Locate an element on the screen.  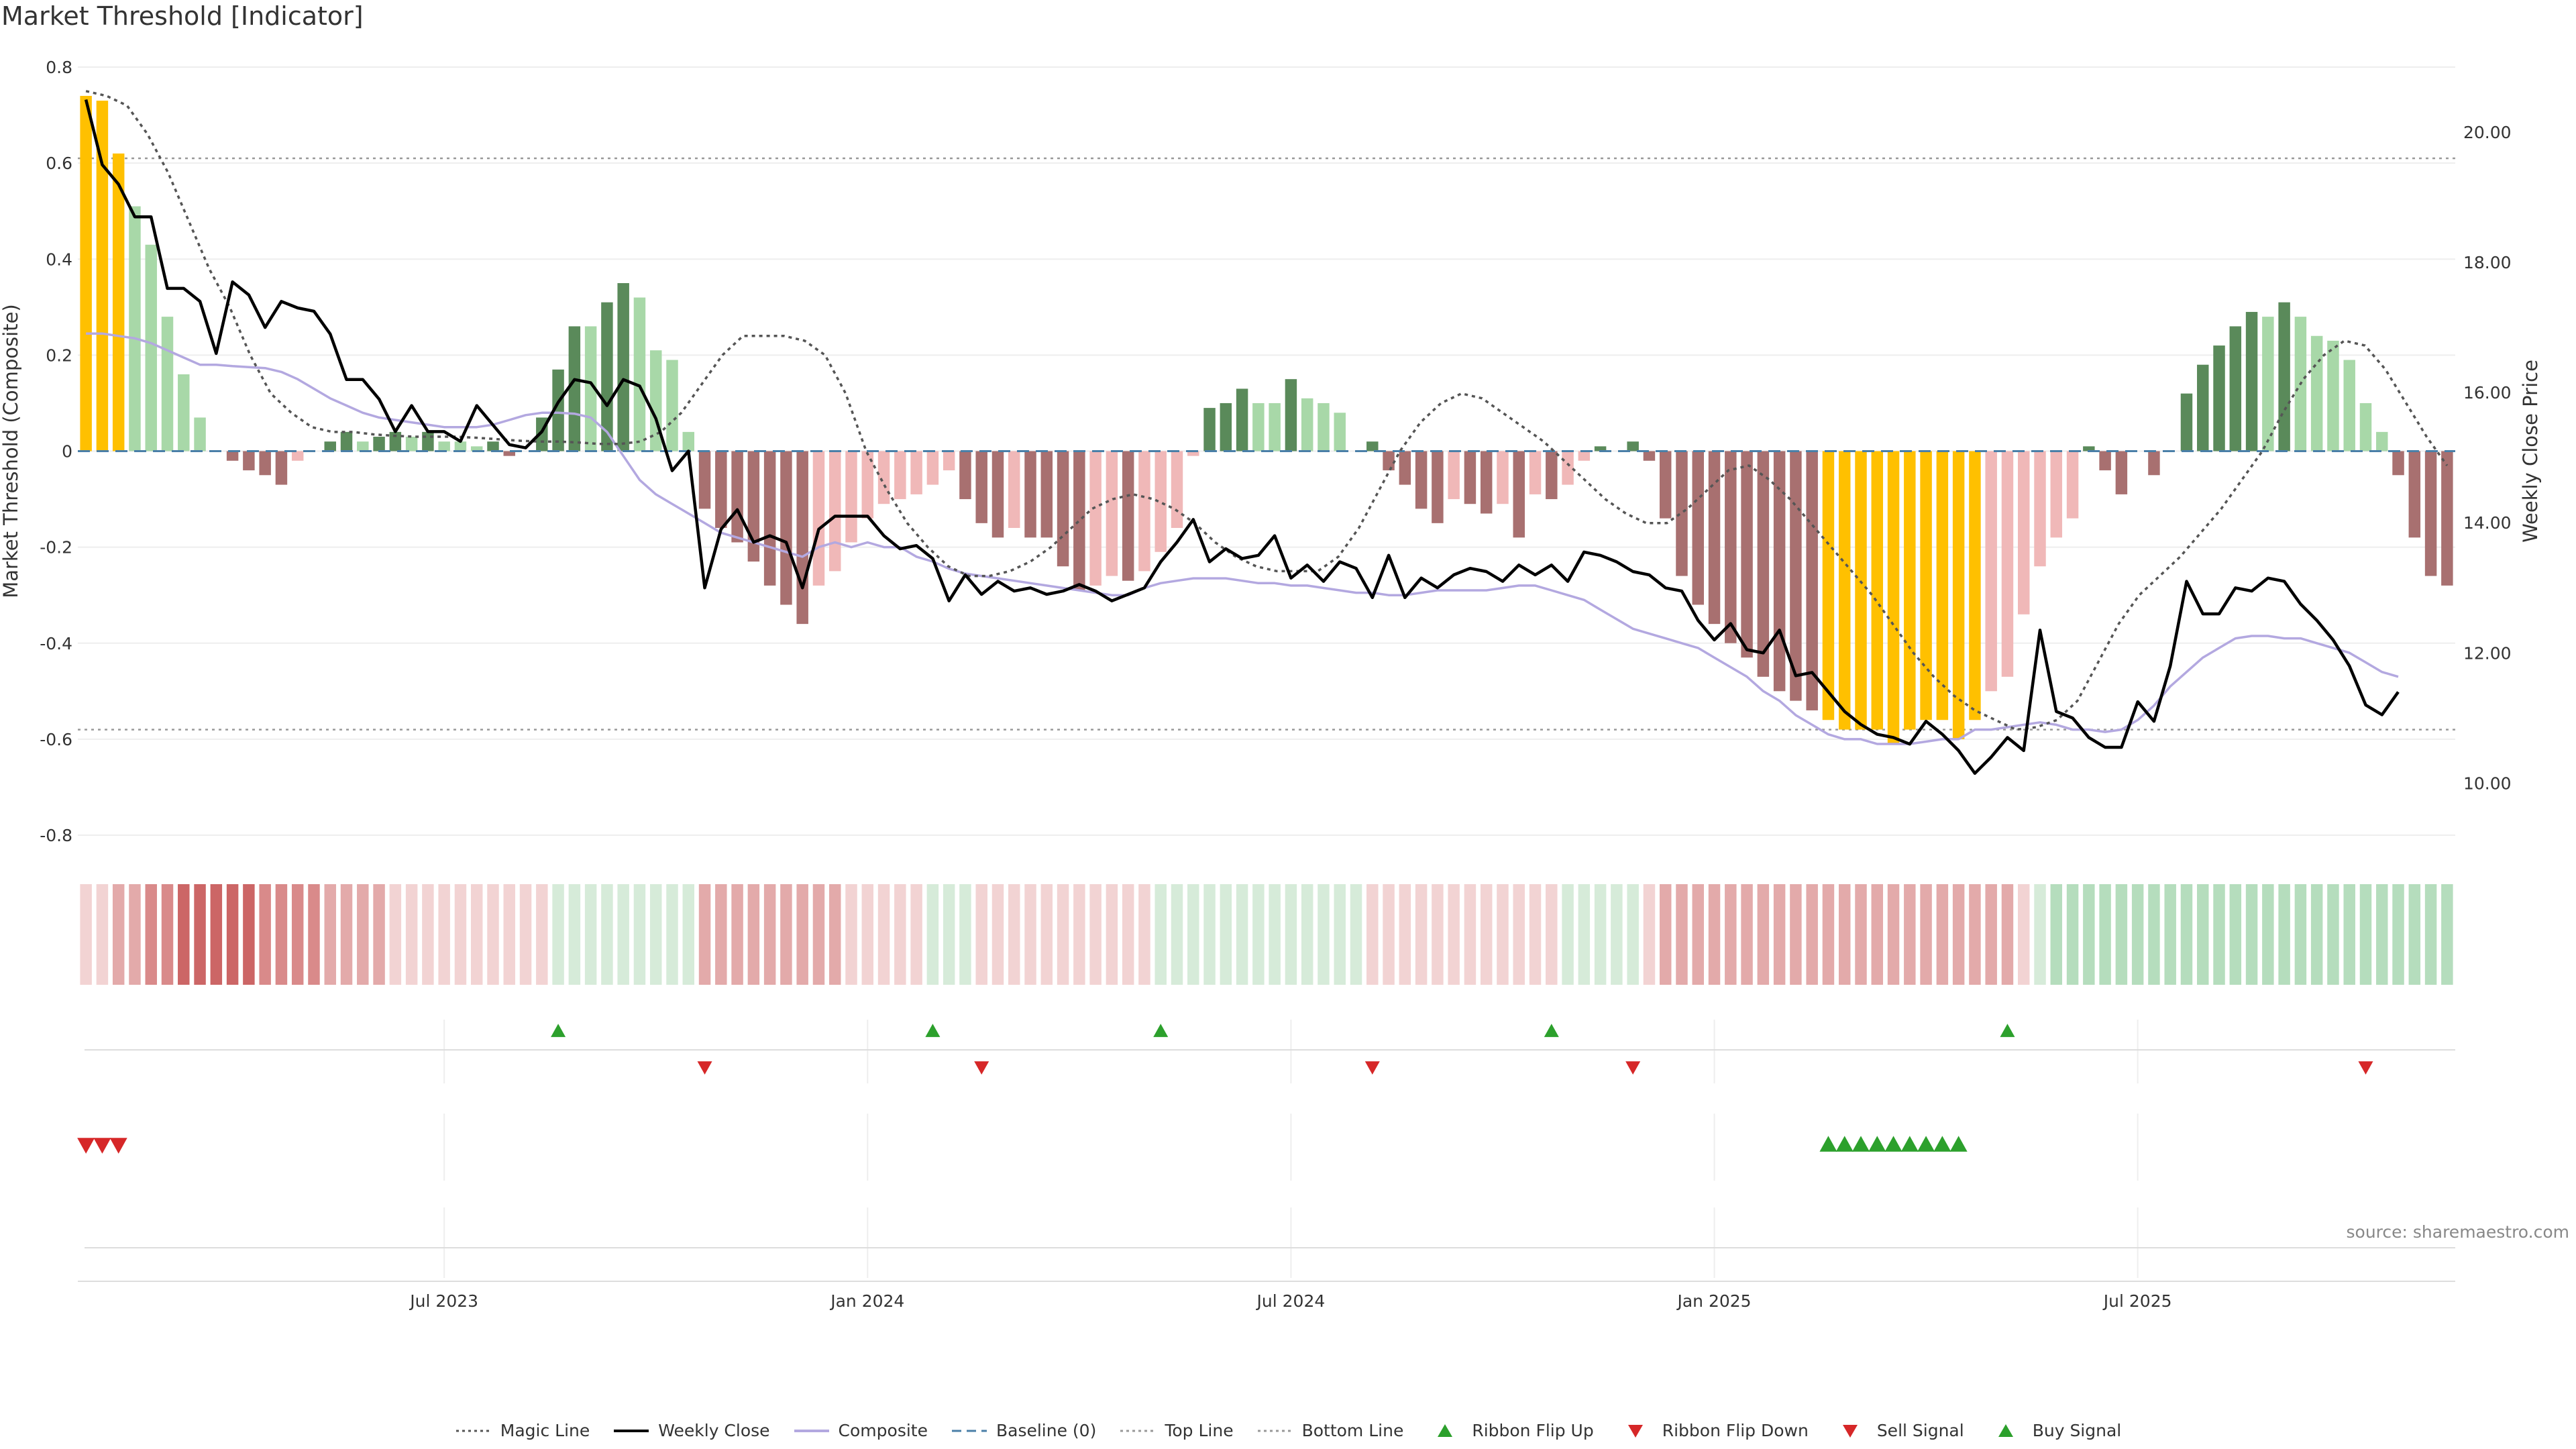
sell-signal-marker is located at coordinates (86, 1146).